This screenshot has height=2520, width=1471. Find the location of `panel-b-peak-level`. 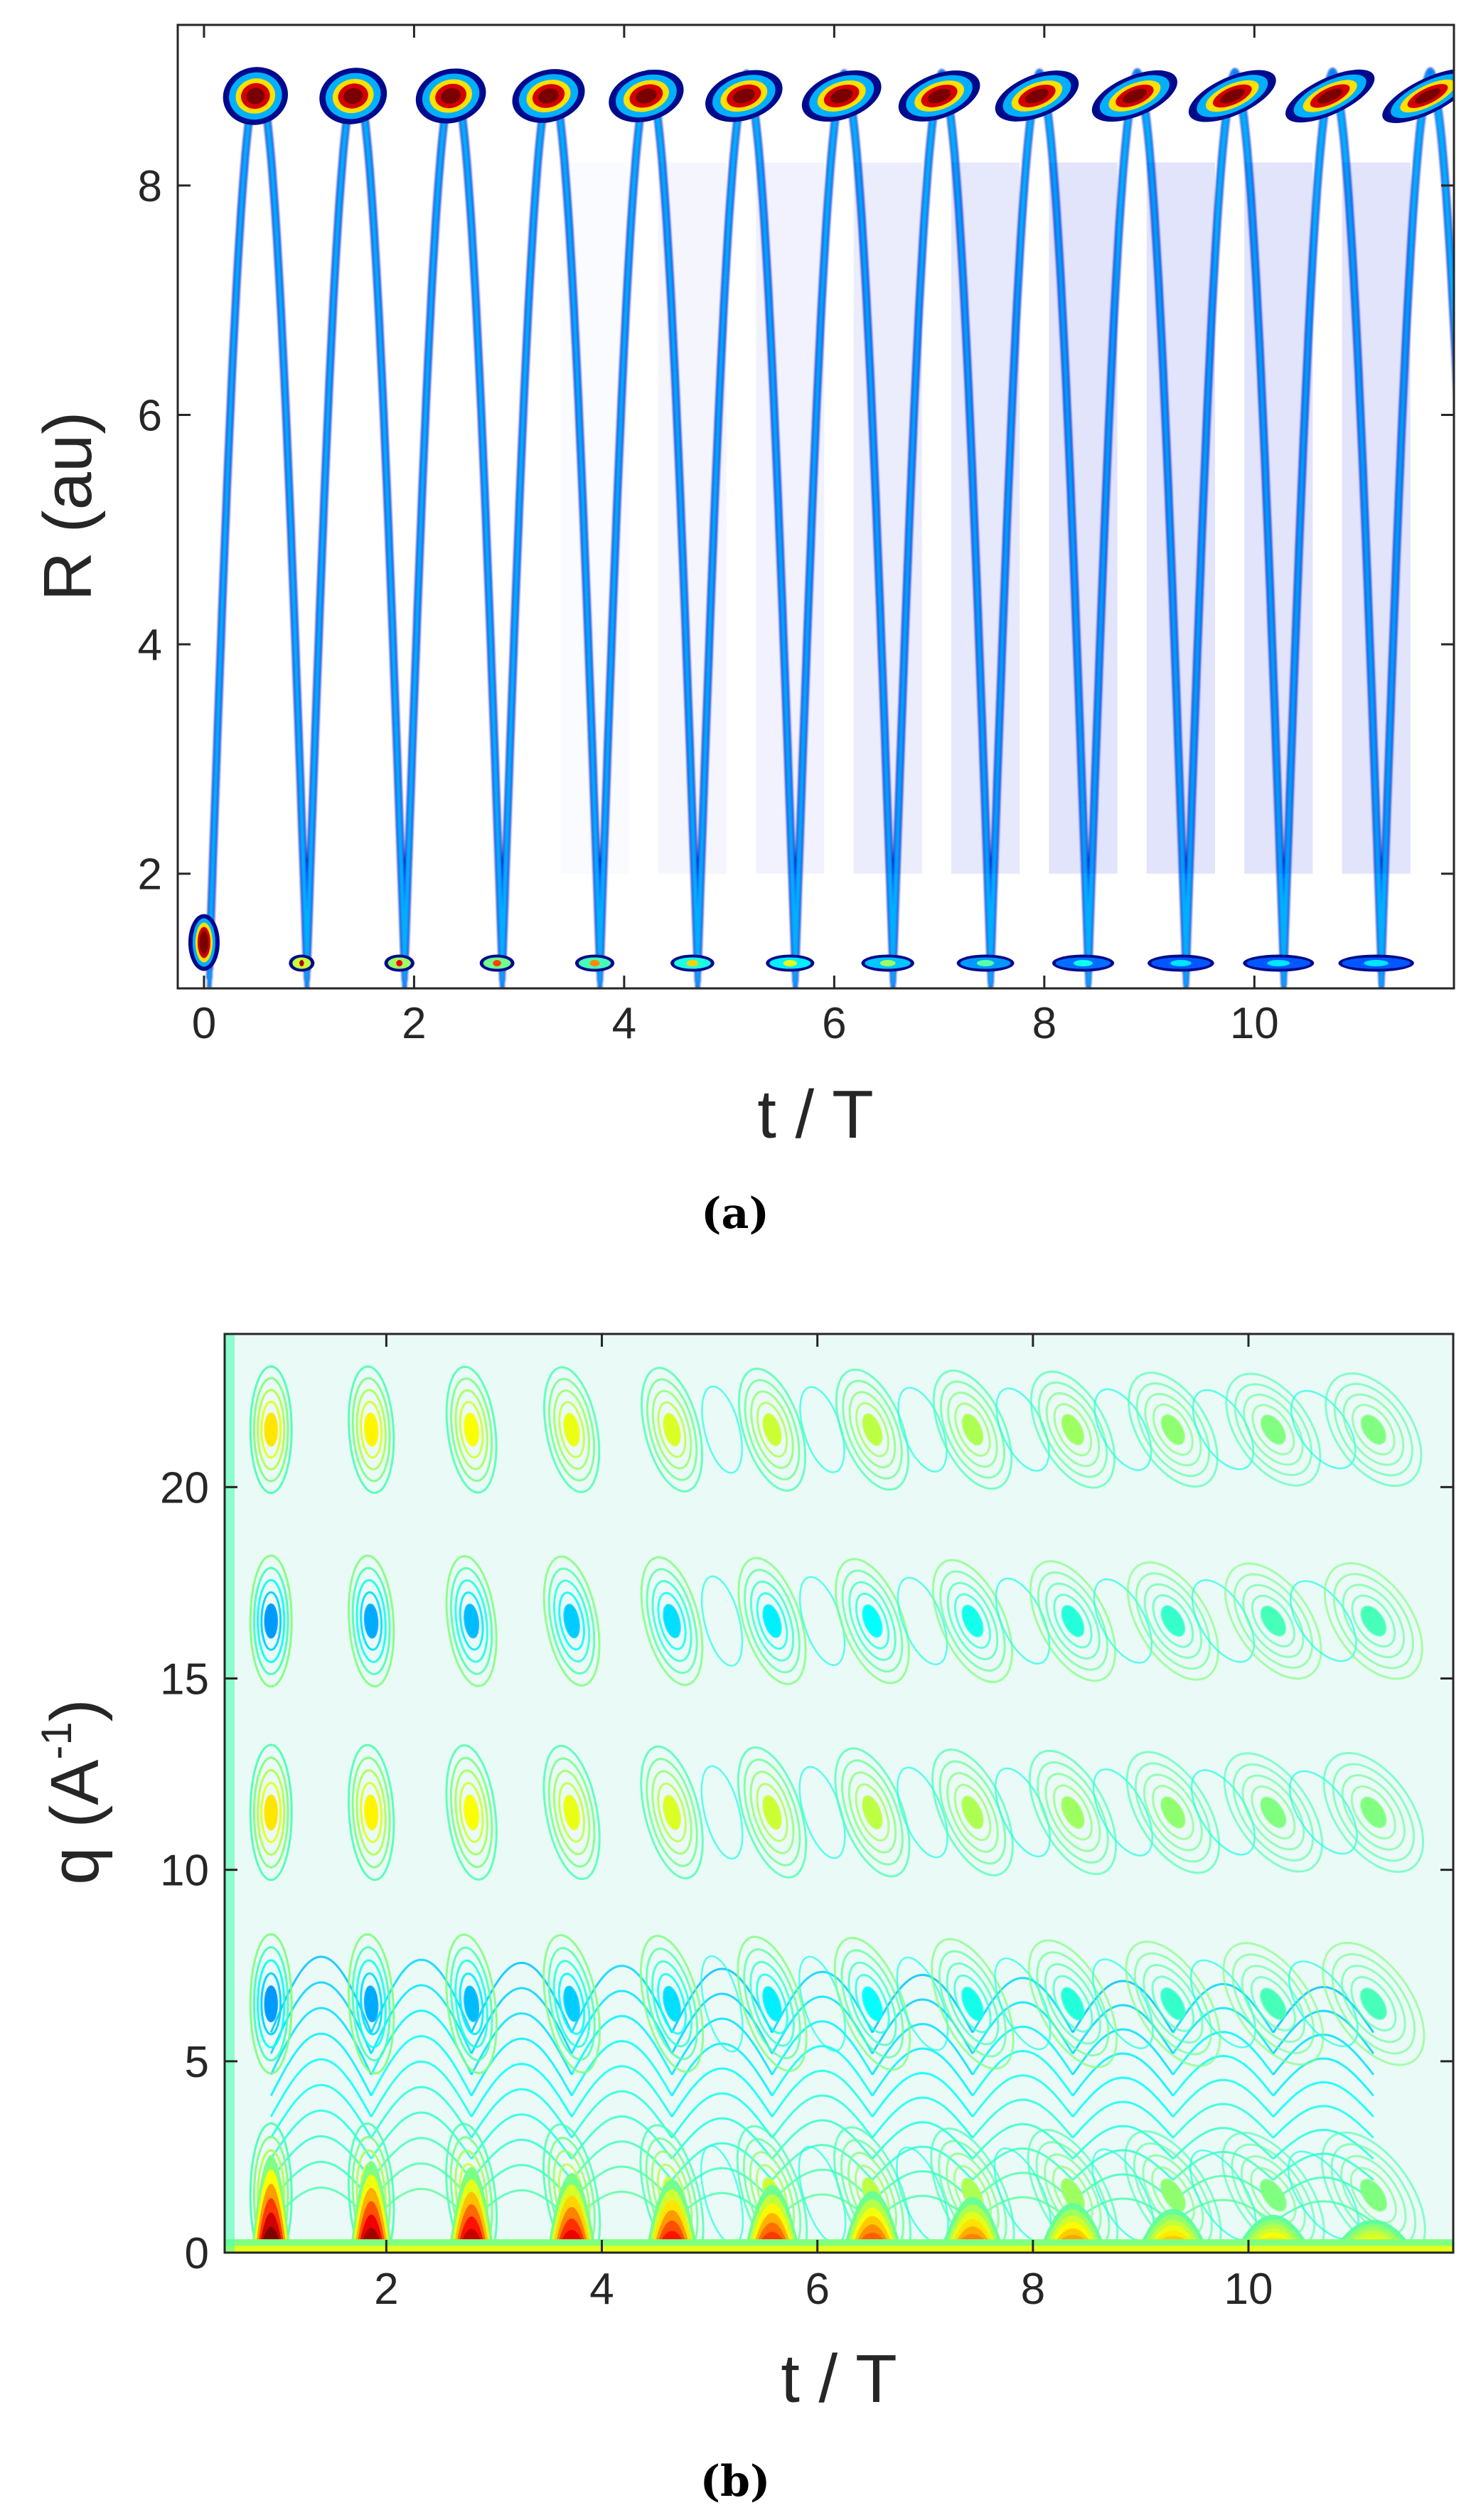

panel-b-peak-level is located at coordinates (772, 2236).